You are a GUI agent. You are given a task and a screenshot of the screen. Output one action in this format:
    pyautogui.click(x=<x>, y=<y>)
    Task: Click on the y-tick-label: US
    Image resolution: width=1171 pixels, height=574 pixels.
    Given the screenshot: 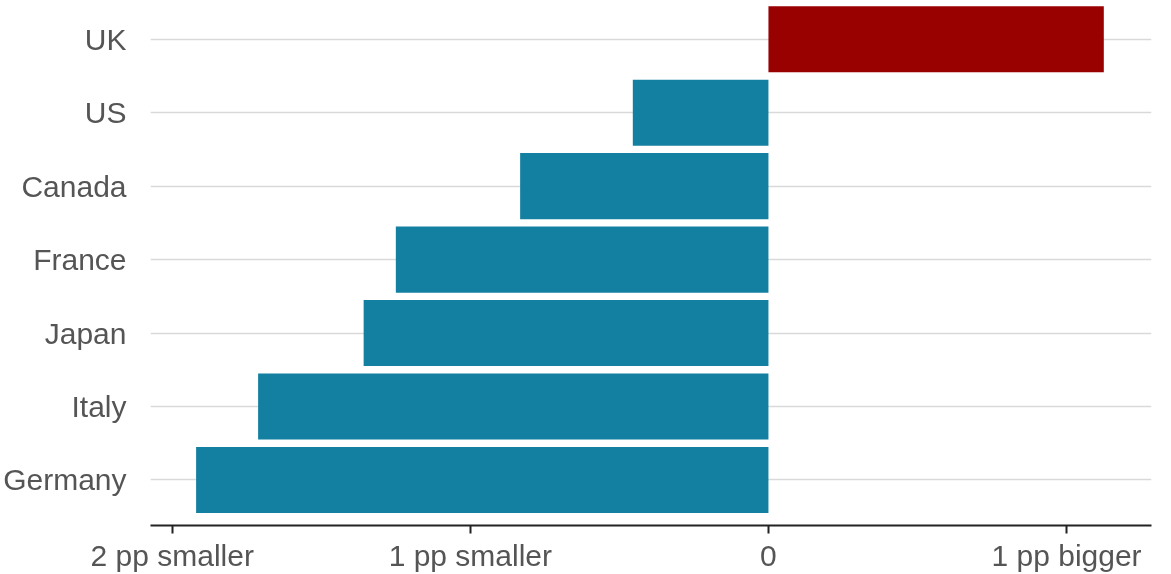 What is the action you would take?
    pyautogui.click(x=105, y=113)
    